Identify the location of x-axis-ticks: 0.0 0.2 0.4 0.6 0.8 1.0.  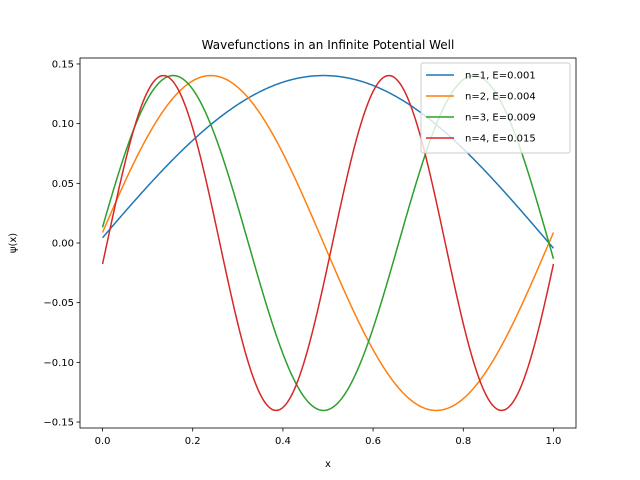
(328, 437).